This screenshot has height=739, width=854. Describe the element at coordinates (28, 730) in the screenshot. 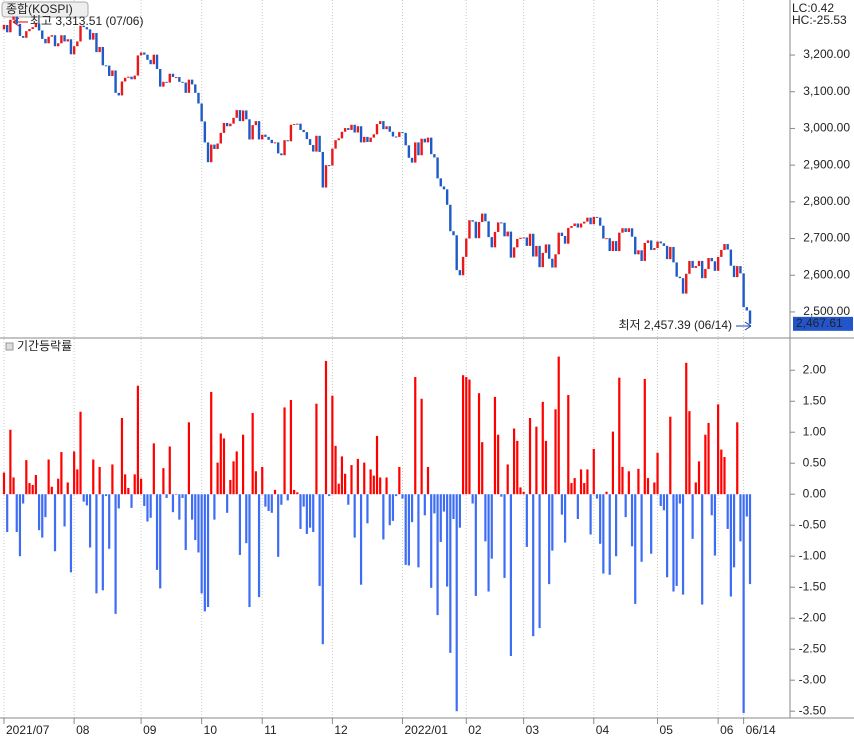

I see `x-tick-label: 2021/07` at that location.